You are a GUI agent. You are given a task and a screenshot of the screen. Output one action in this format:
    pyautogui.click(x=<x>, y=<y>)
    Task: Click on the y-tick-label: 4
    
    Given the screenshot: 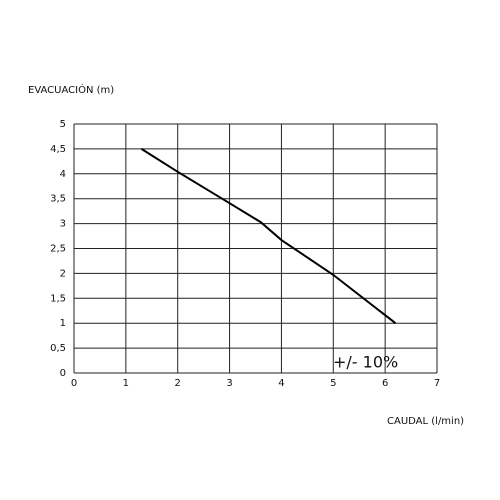 What is the action you would take?
    pyautogui.click(x=63, y=174)
    